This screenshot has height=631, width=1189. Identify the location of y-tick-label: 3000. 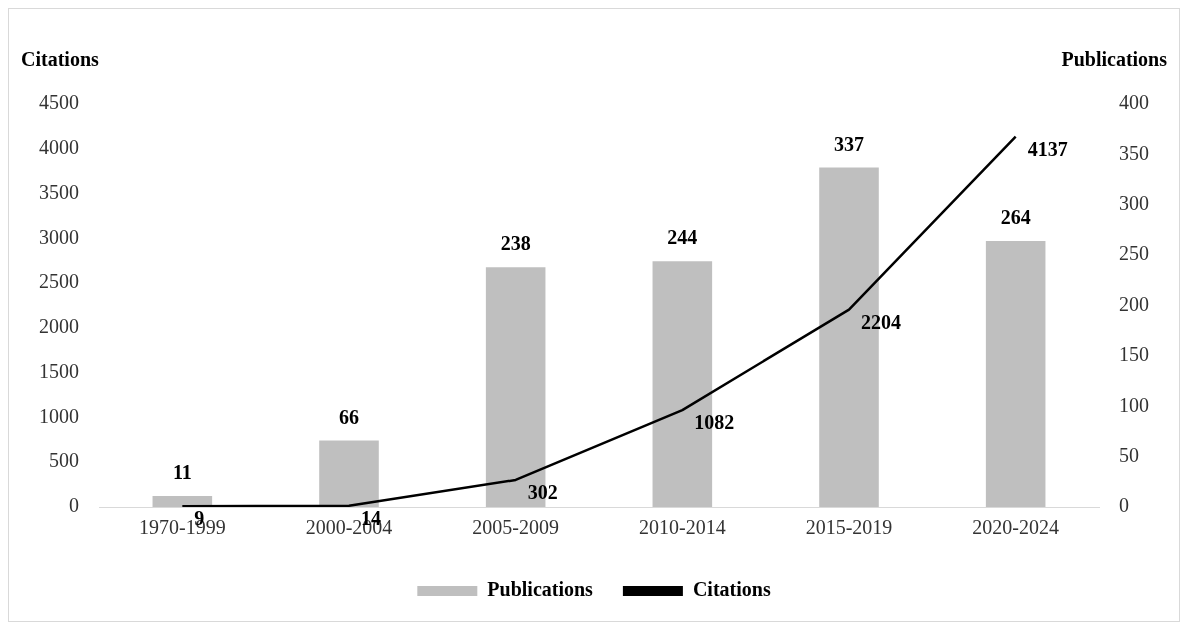
(59, 236).